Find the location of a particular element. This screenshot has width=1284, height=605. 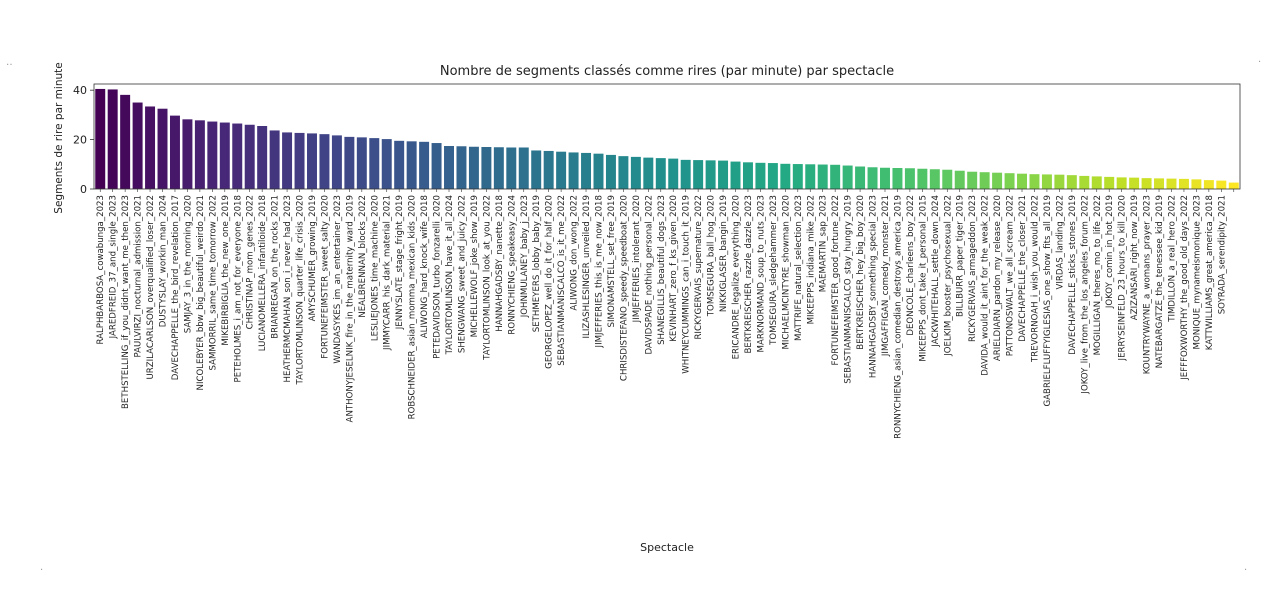

x-tick-label: JIMJEFFERIES_this_is_me_now_2018 is located at coordinates (599, 271).